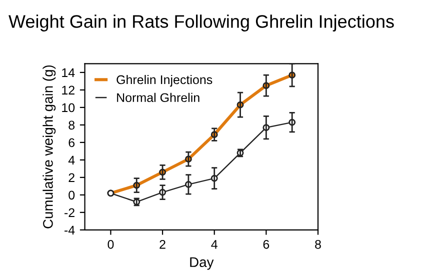 The height and width of the screenshot is (277, 424). I want to click on y-tick-label: 4, so click(71, 160).